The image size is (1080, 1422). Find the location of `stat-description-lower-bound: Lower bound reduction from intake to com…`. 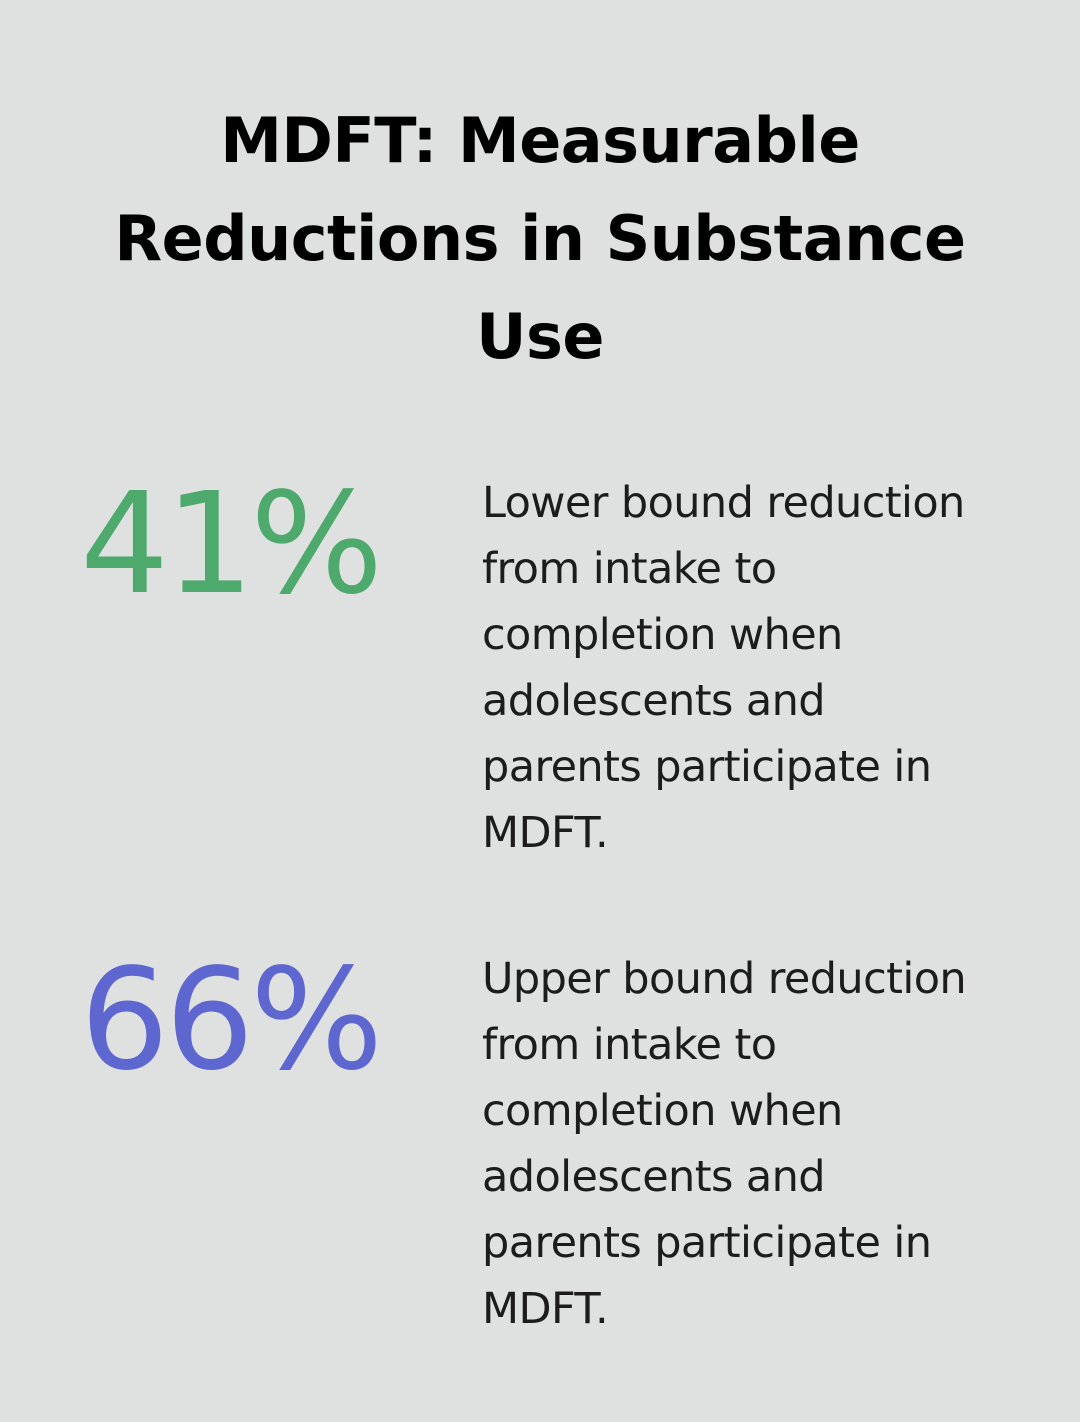

stat-description-lower-bound: Lower bound reduction from intake to com… is located at coordinates (723, 668).